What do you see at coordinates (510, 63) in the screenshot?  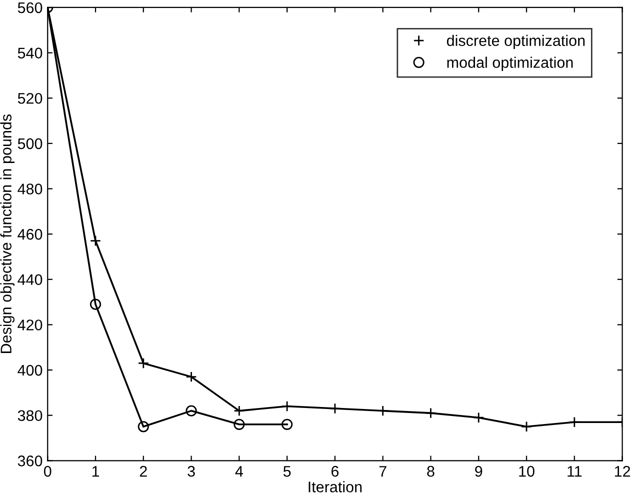 I see `legend-label: modal optimization` at bounding box center [510, 63].